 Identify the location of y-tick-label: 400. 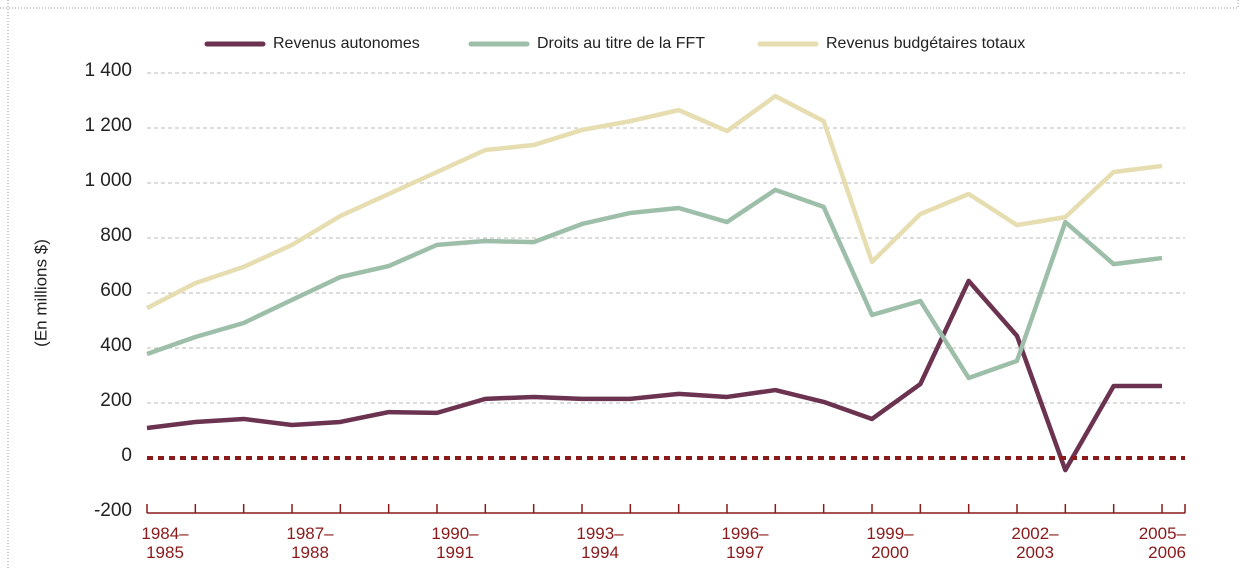
(116, 345).